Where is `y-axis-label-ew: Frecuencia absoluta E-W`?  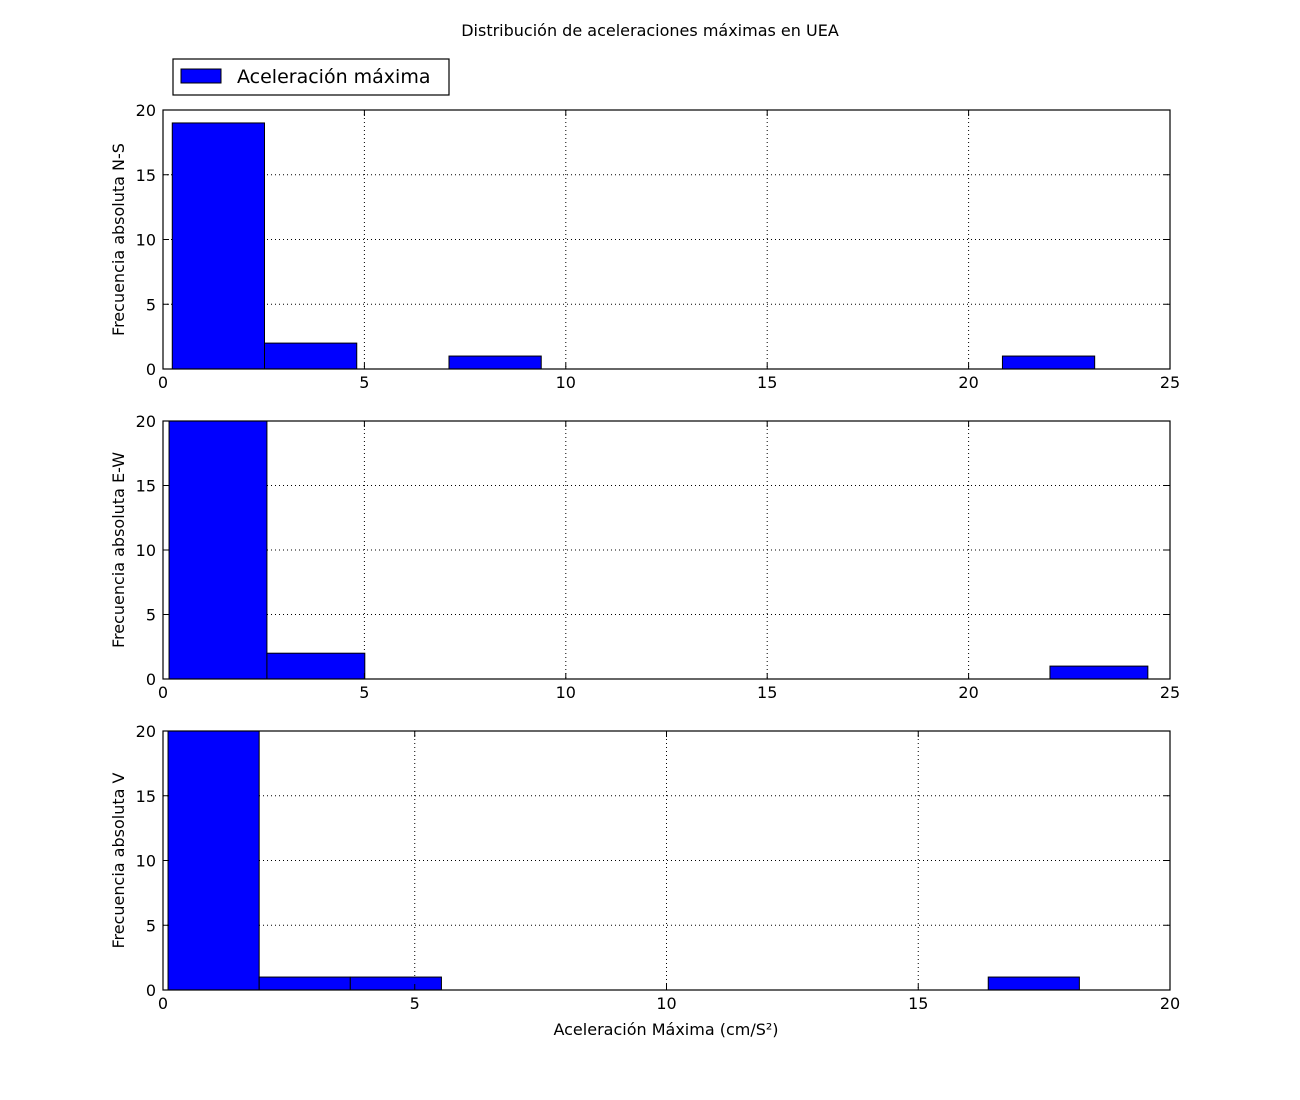
y-axis-label-ew: Frecuencia absoluta E-W is located at coordinates (118, 550).